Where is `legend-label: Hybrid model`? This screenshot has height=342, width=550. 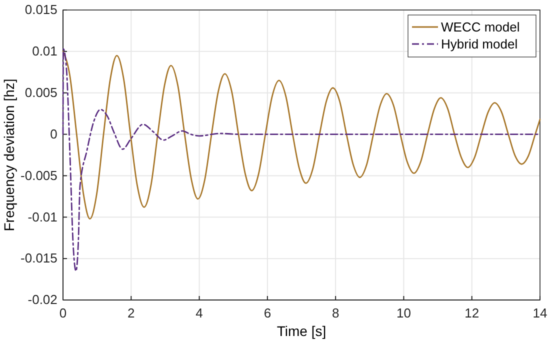 legend-label: Hybrid model is located at coordinates (479, 44).